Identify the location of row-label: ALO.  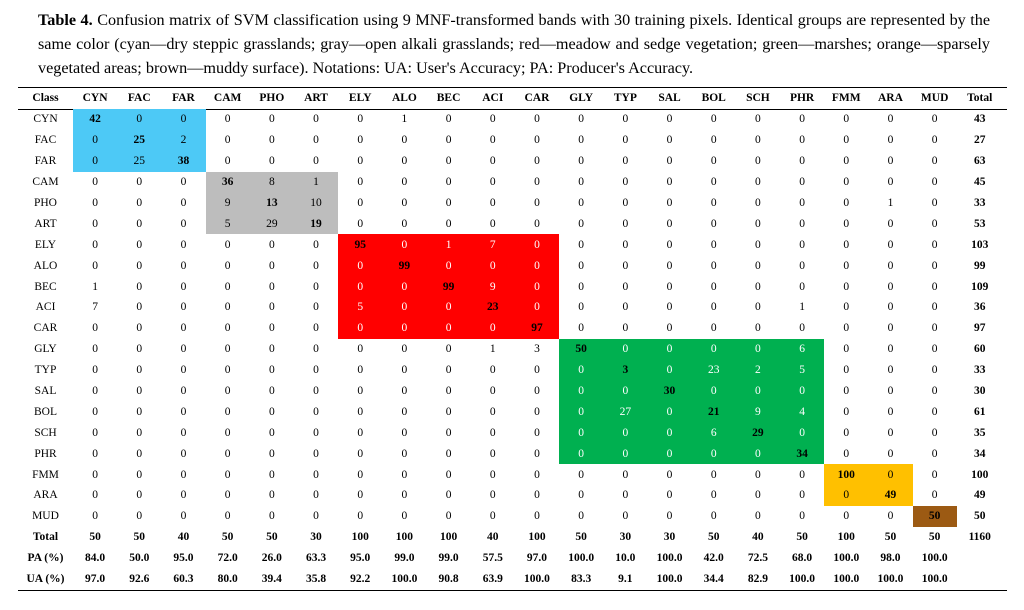
(45, 265).